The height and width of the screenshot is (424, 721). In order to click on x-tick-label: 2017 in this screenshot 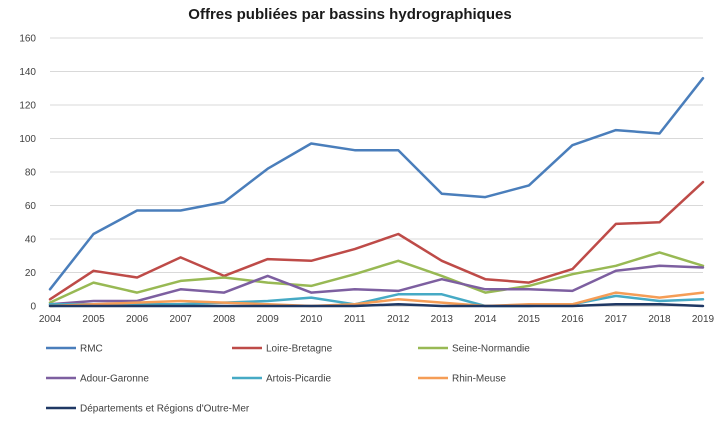, I will do `click(616, 319)`.